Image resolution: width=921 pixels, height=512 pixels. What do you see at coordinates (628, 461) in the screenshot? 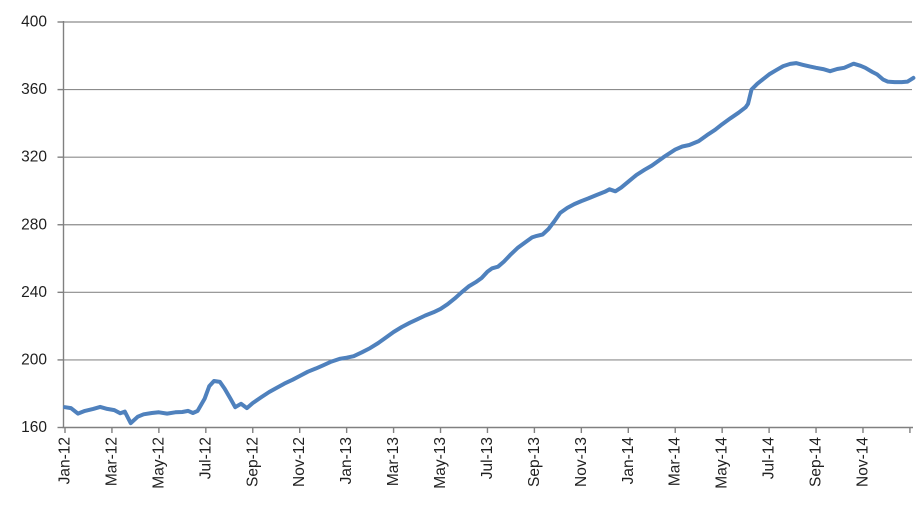
I see `x-axis-label-Jan-14: Jan-14` at bounding box center [628, 461].